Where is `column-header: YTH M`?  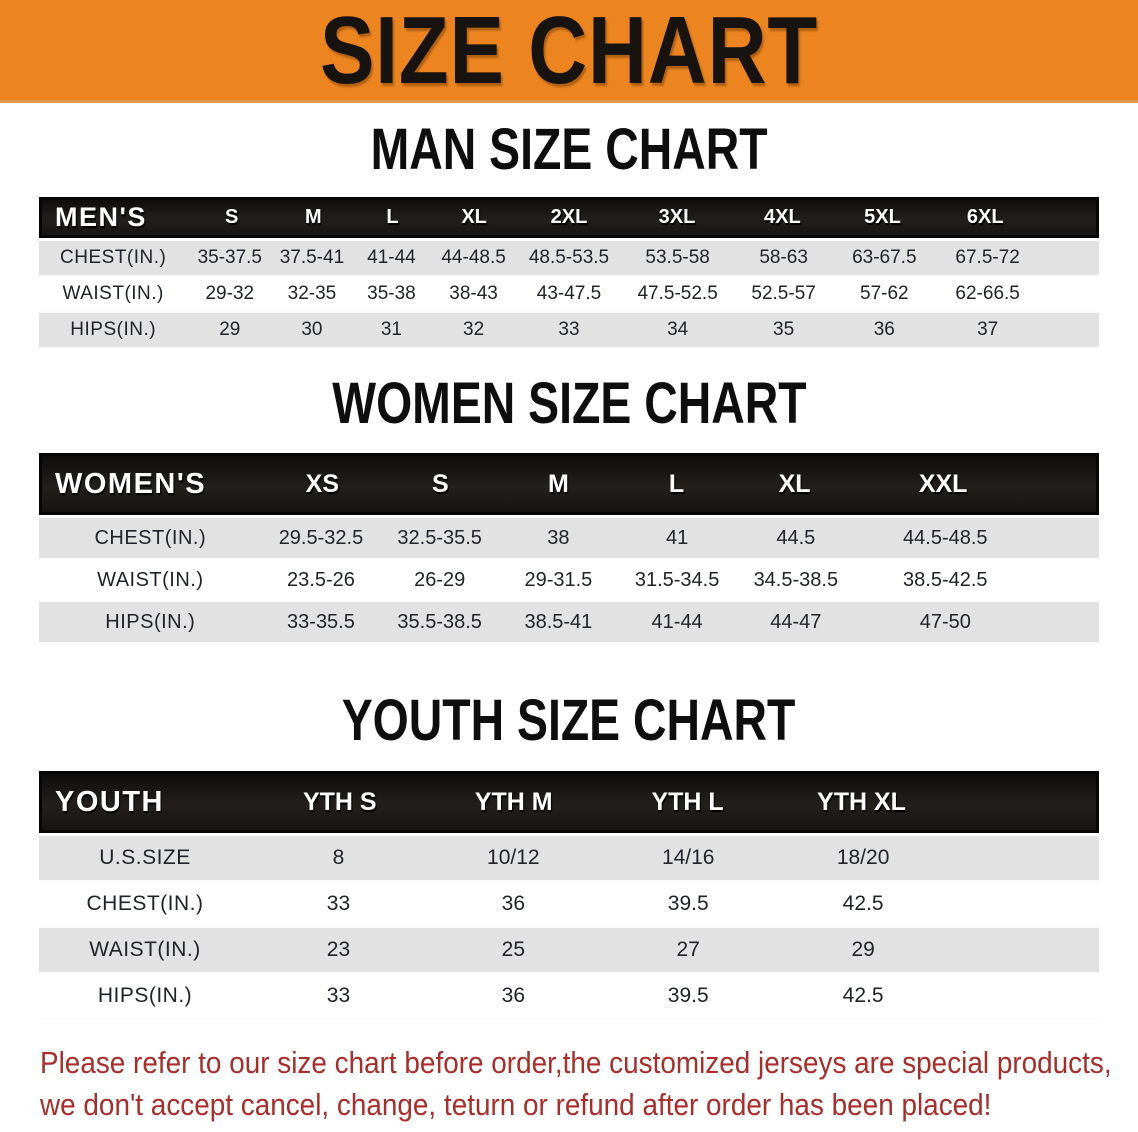 column-header: YTH M is located at coordinates (513, 801).